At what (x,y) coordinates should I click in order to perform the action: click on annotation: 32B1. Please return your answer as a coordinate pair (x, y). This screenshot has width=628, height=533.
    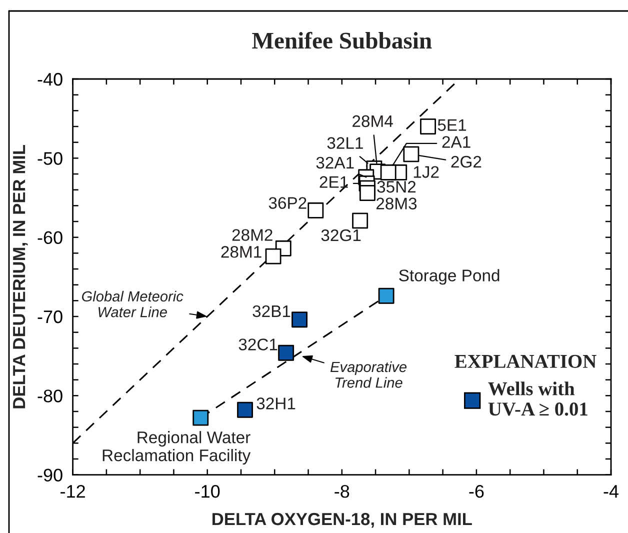
    Looking at the image, I should click on (271, 311).